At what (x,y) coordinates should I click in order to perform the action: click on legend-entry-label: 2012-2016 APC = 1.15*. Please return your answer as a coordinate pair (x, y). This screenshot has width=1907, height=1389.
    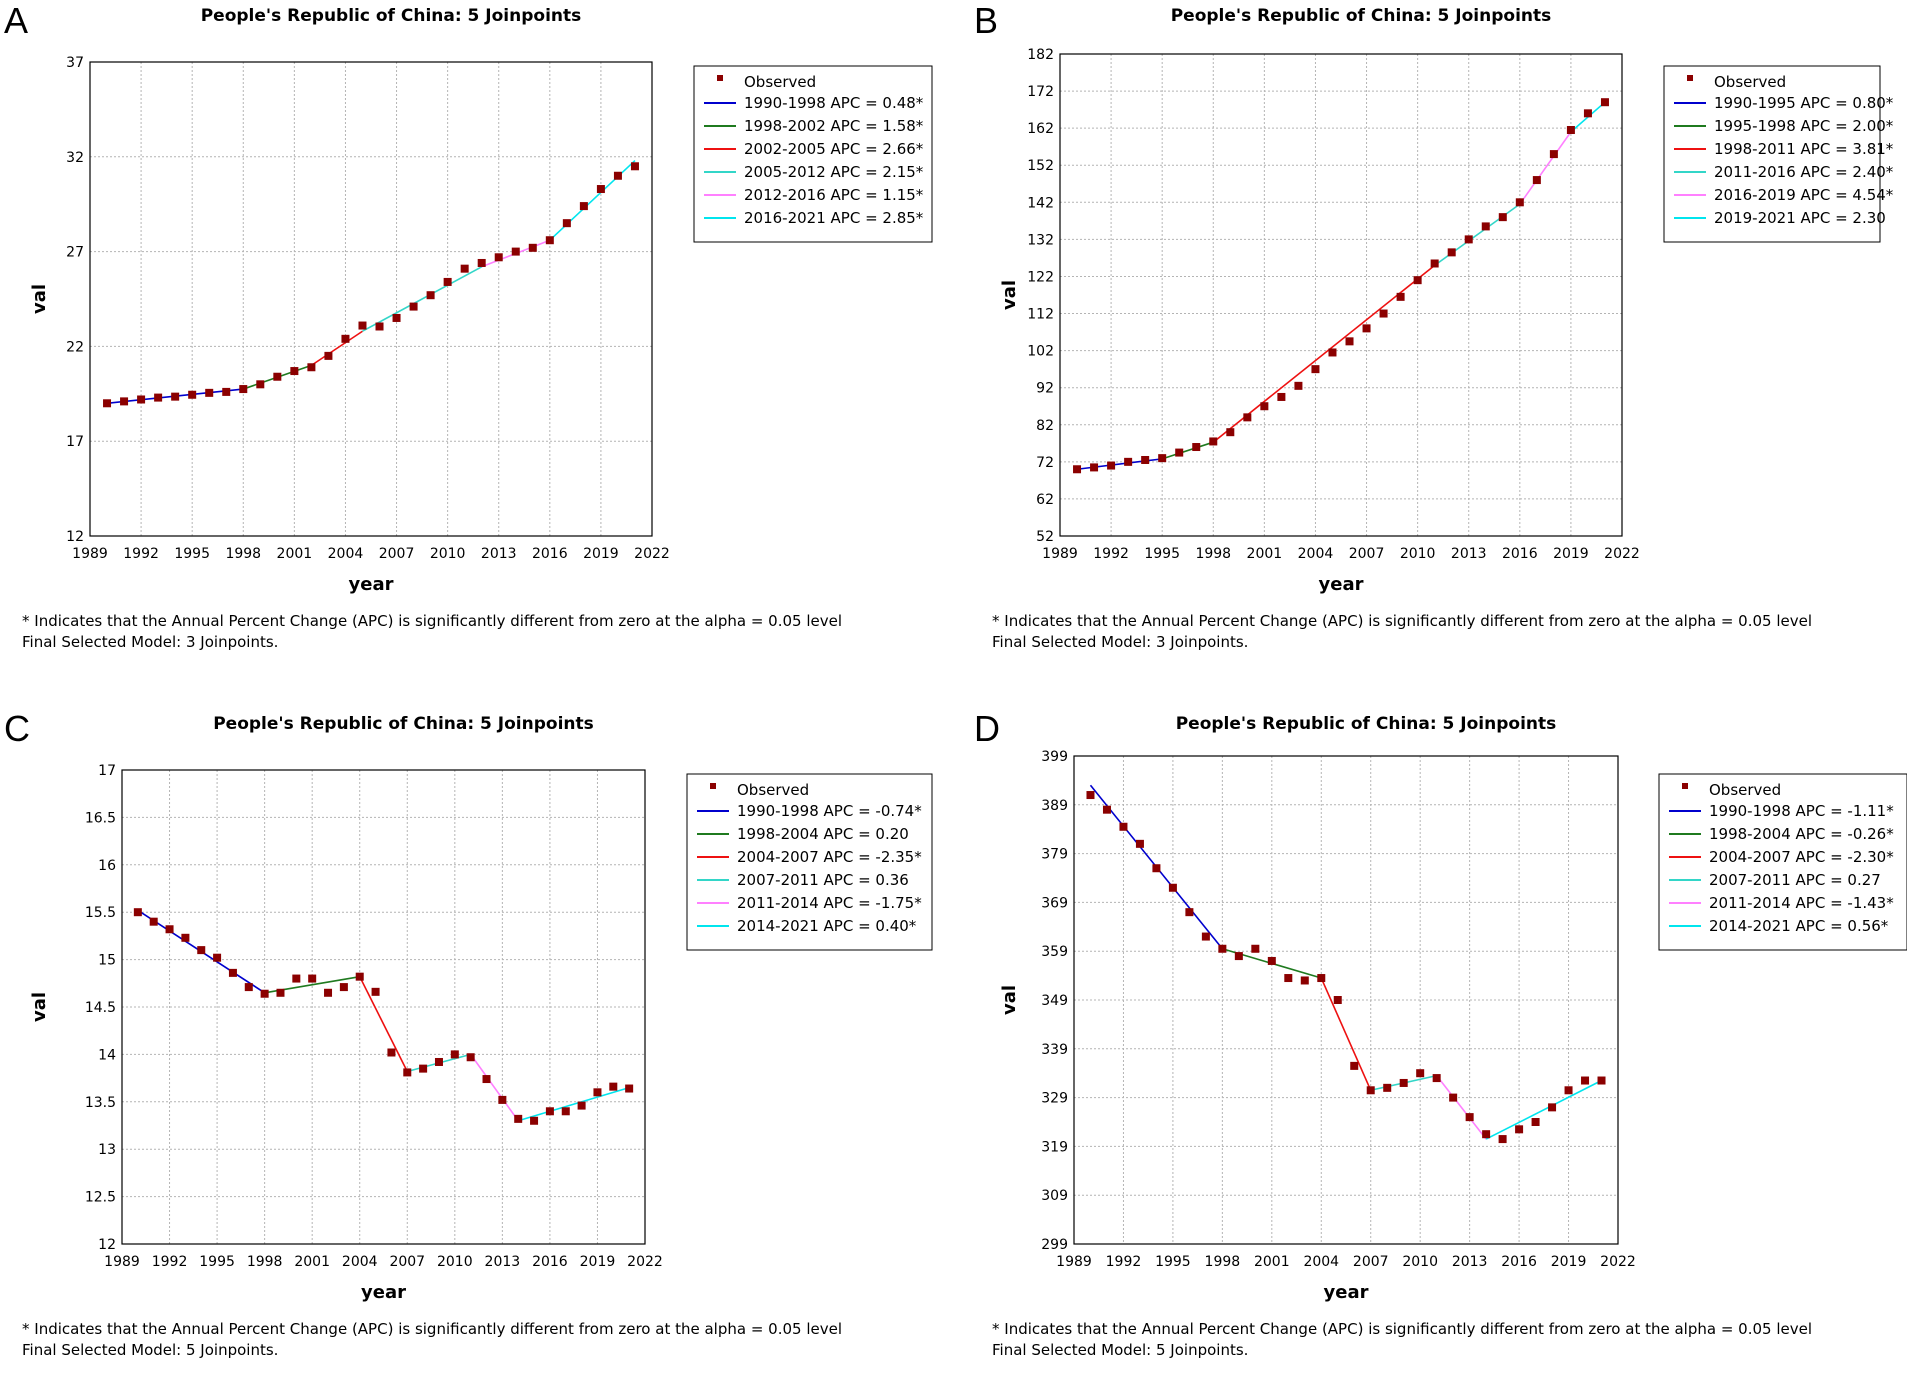
    Looking at the image, I should click on (834, 195).